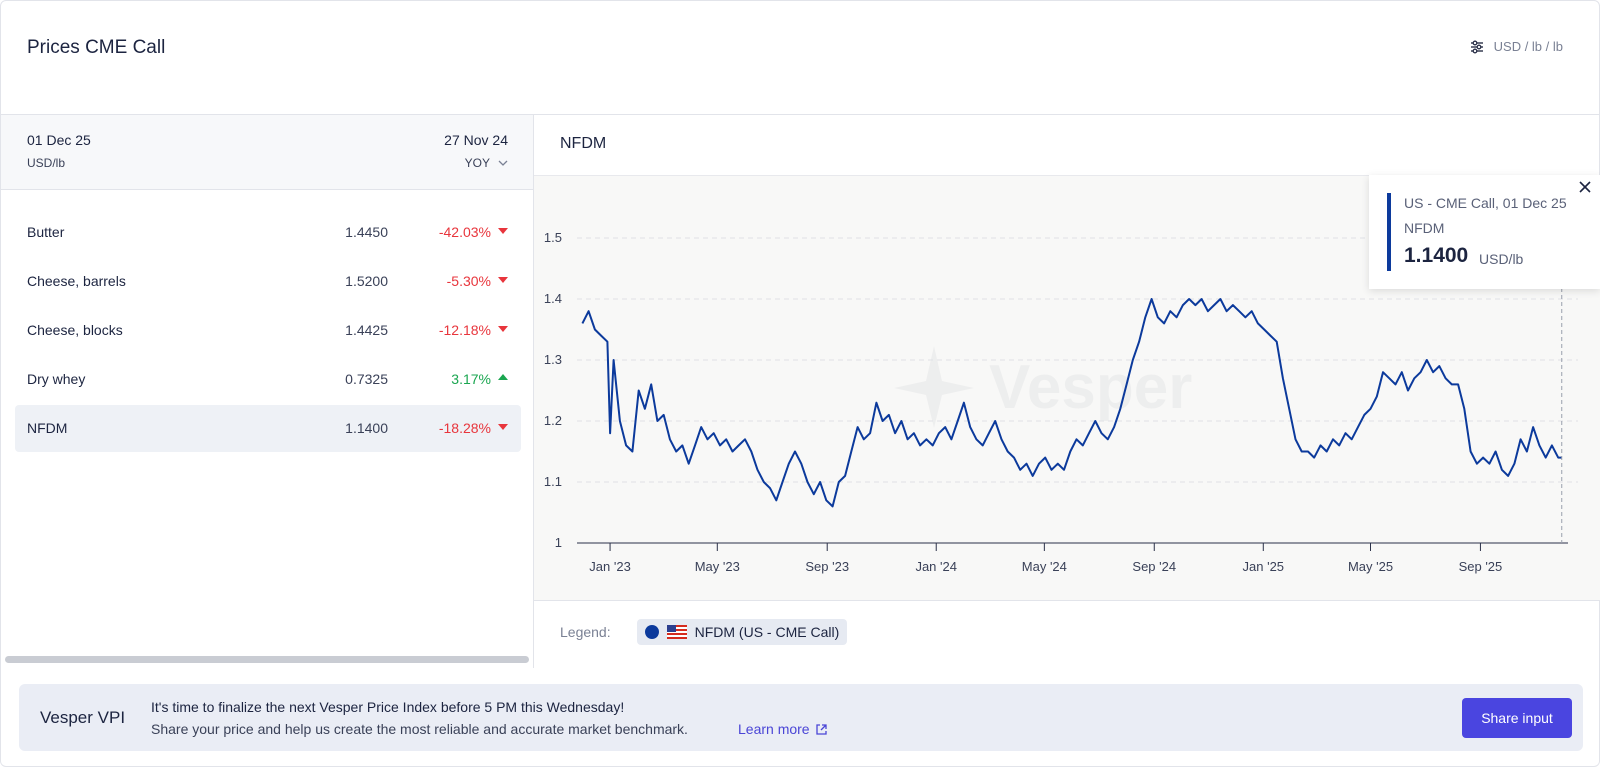  What do you see at coordinates (1264, 566) in the screenshot?
I see `x-tick-label: Jan '25` at bounding box center [1264, 566].